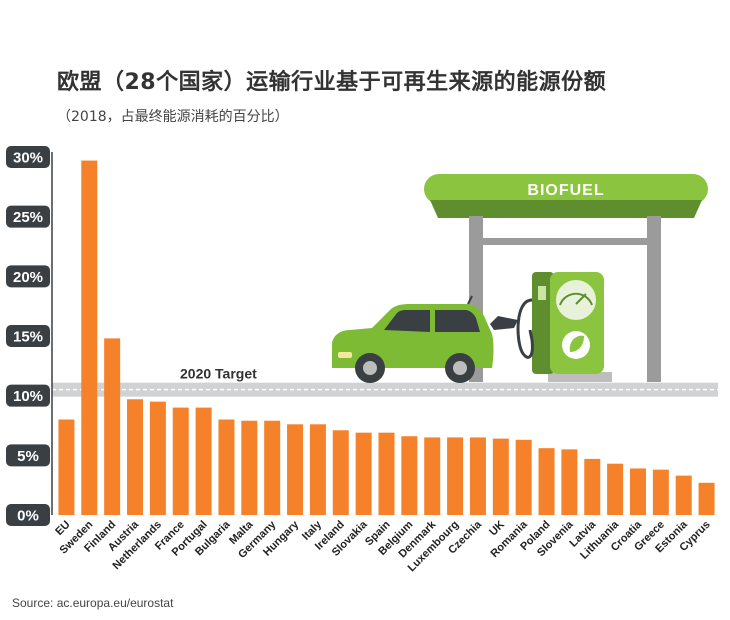 Image resolution: width=730 pixels, height=620 pixels. I want to click on chart-title: 欧盟（28个国家）运输行业基于可再生来源的能源份额, so click(332, 82).